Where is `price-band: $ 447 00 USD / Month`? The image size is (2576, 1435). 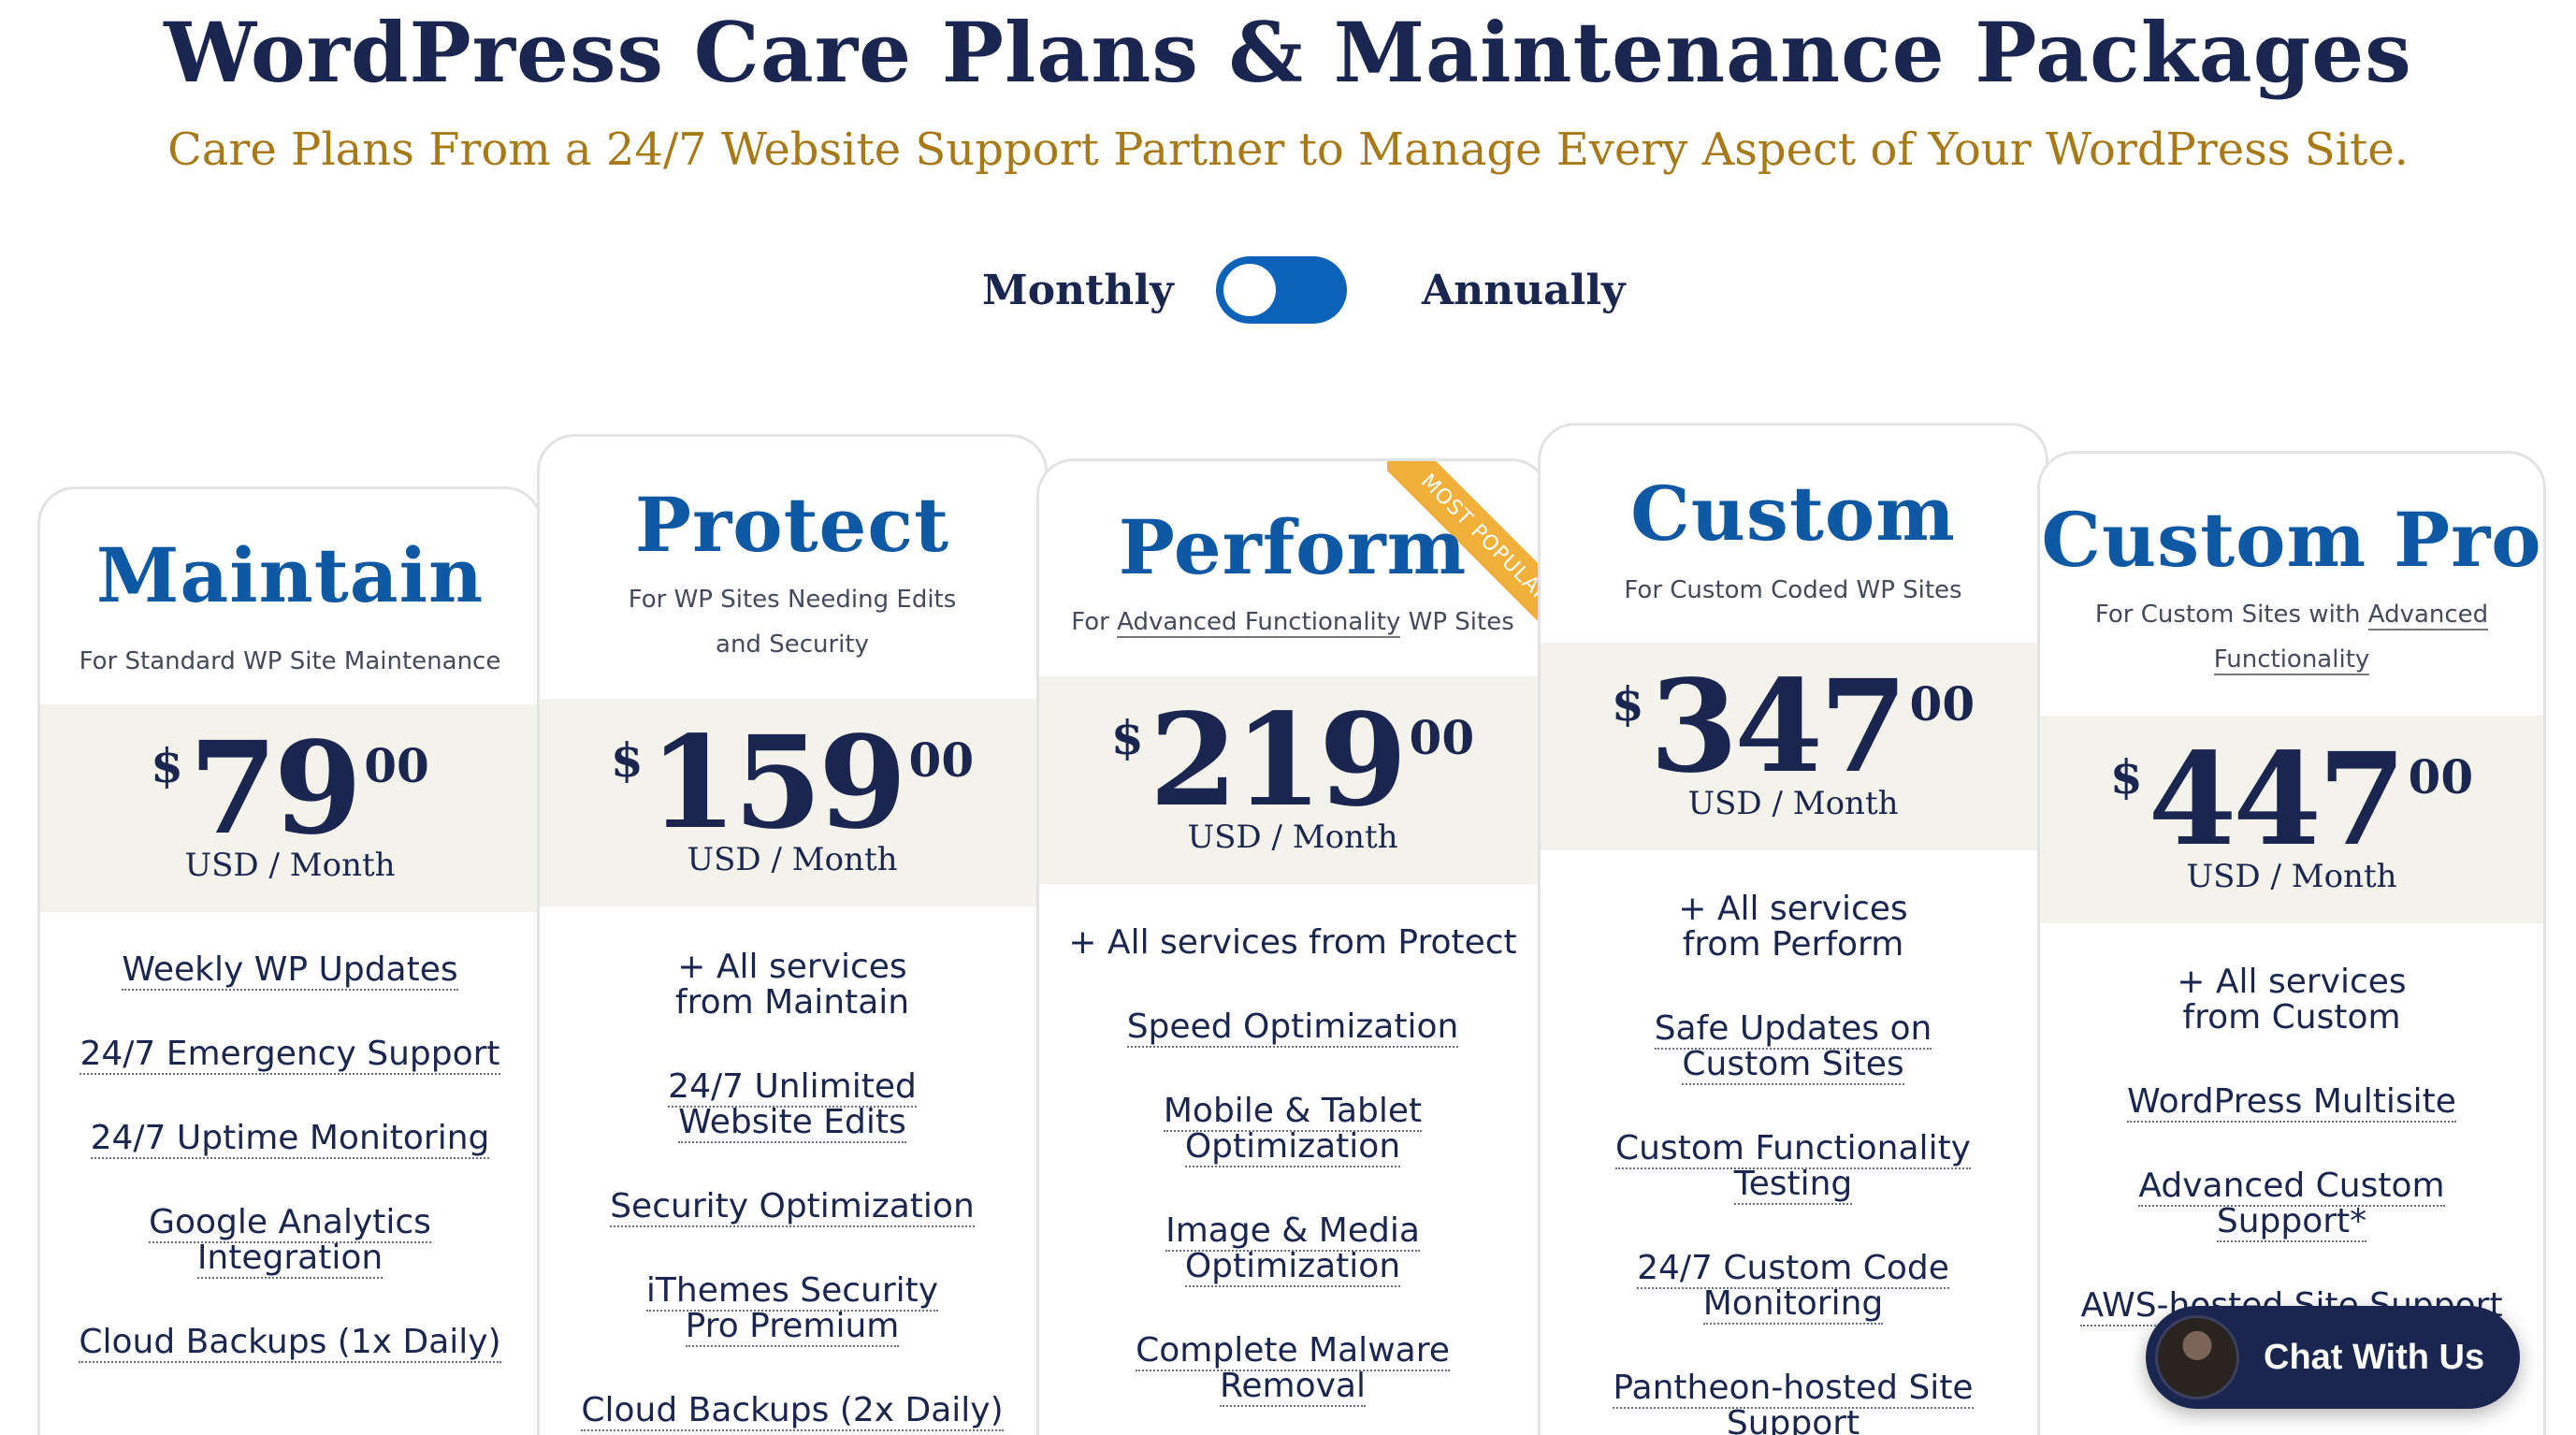 price-band: $ 447 00 USD / Month is located at coordinates (2291, 819).